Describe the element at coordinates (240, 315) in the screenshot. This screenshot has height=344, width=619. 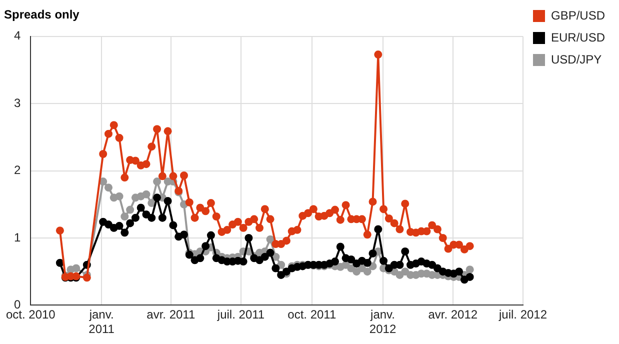
I see `x-tick-label: juil. 2011` at that location.